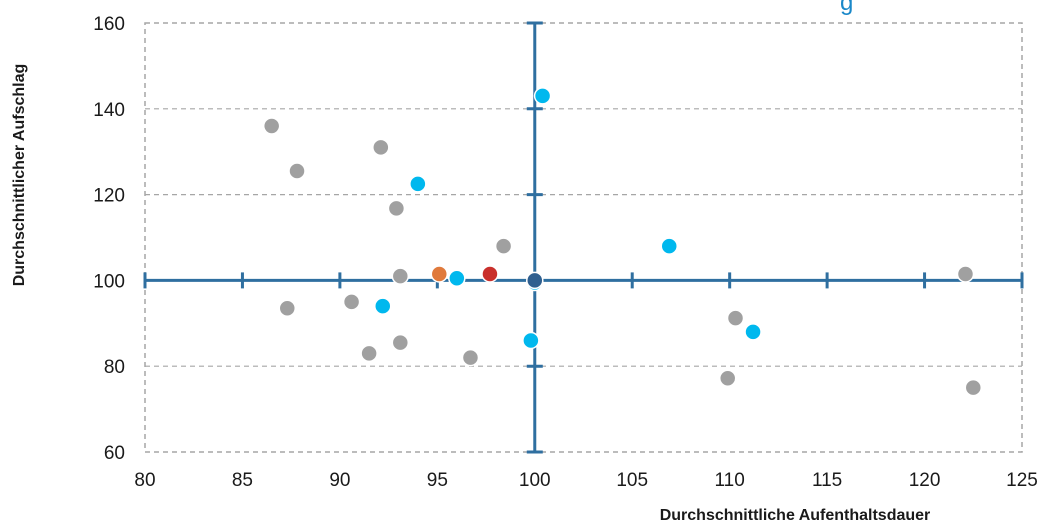 Image resolution: width=1042 pixels, height=527 pixels. Describe the element at coordinates (109, 281) in the screenshot. I see `y-tick-label: 100` at that location.